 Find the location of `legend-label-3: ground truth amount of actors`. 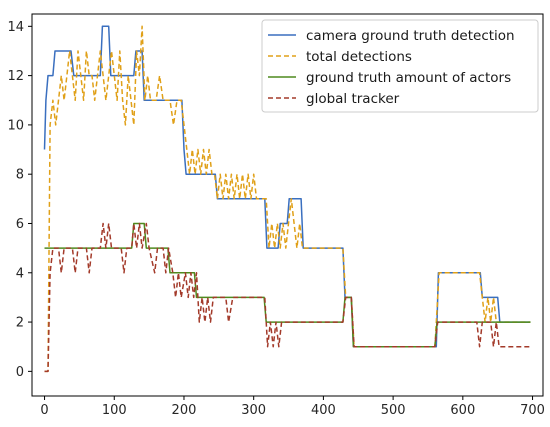

legend-label-3: ground truth amount of actors is located at coordinates (408, 78).